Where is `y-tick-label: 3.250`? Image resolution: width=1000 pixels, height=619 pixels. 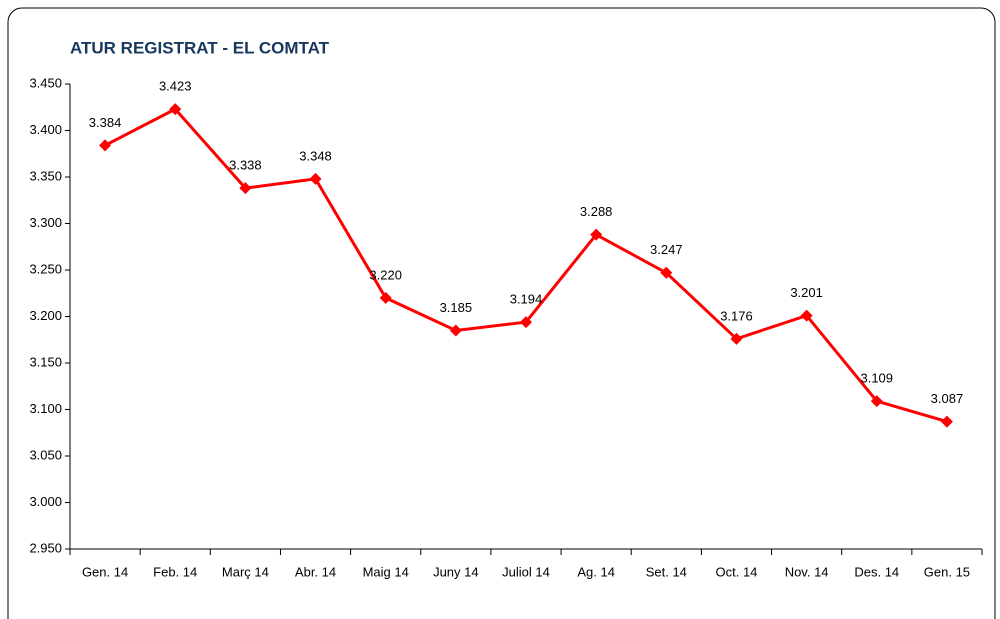 y-tick-label: 3.250 is located at coordinates (45, 268).